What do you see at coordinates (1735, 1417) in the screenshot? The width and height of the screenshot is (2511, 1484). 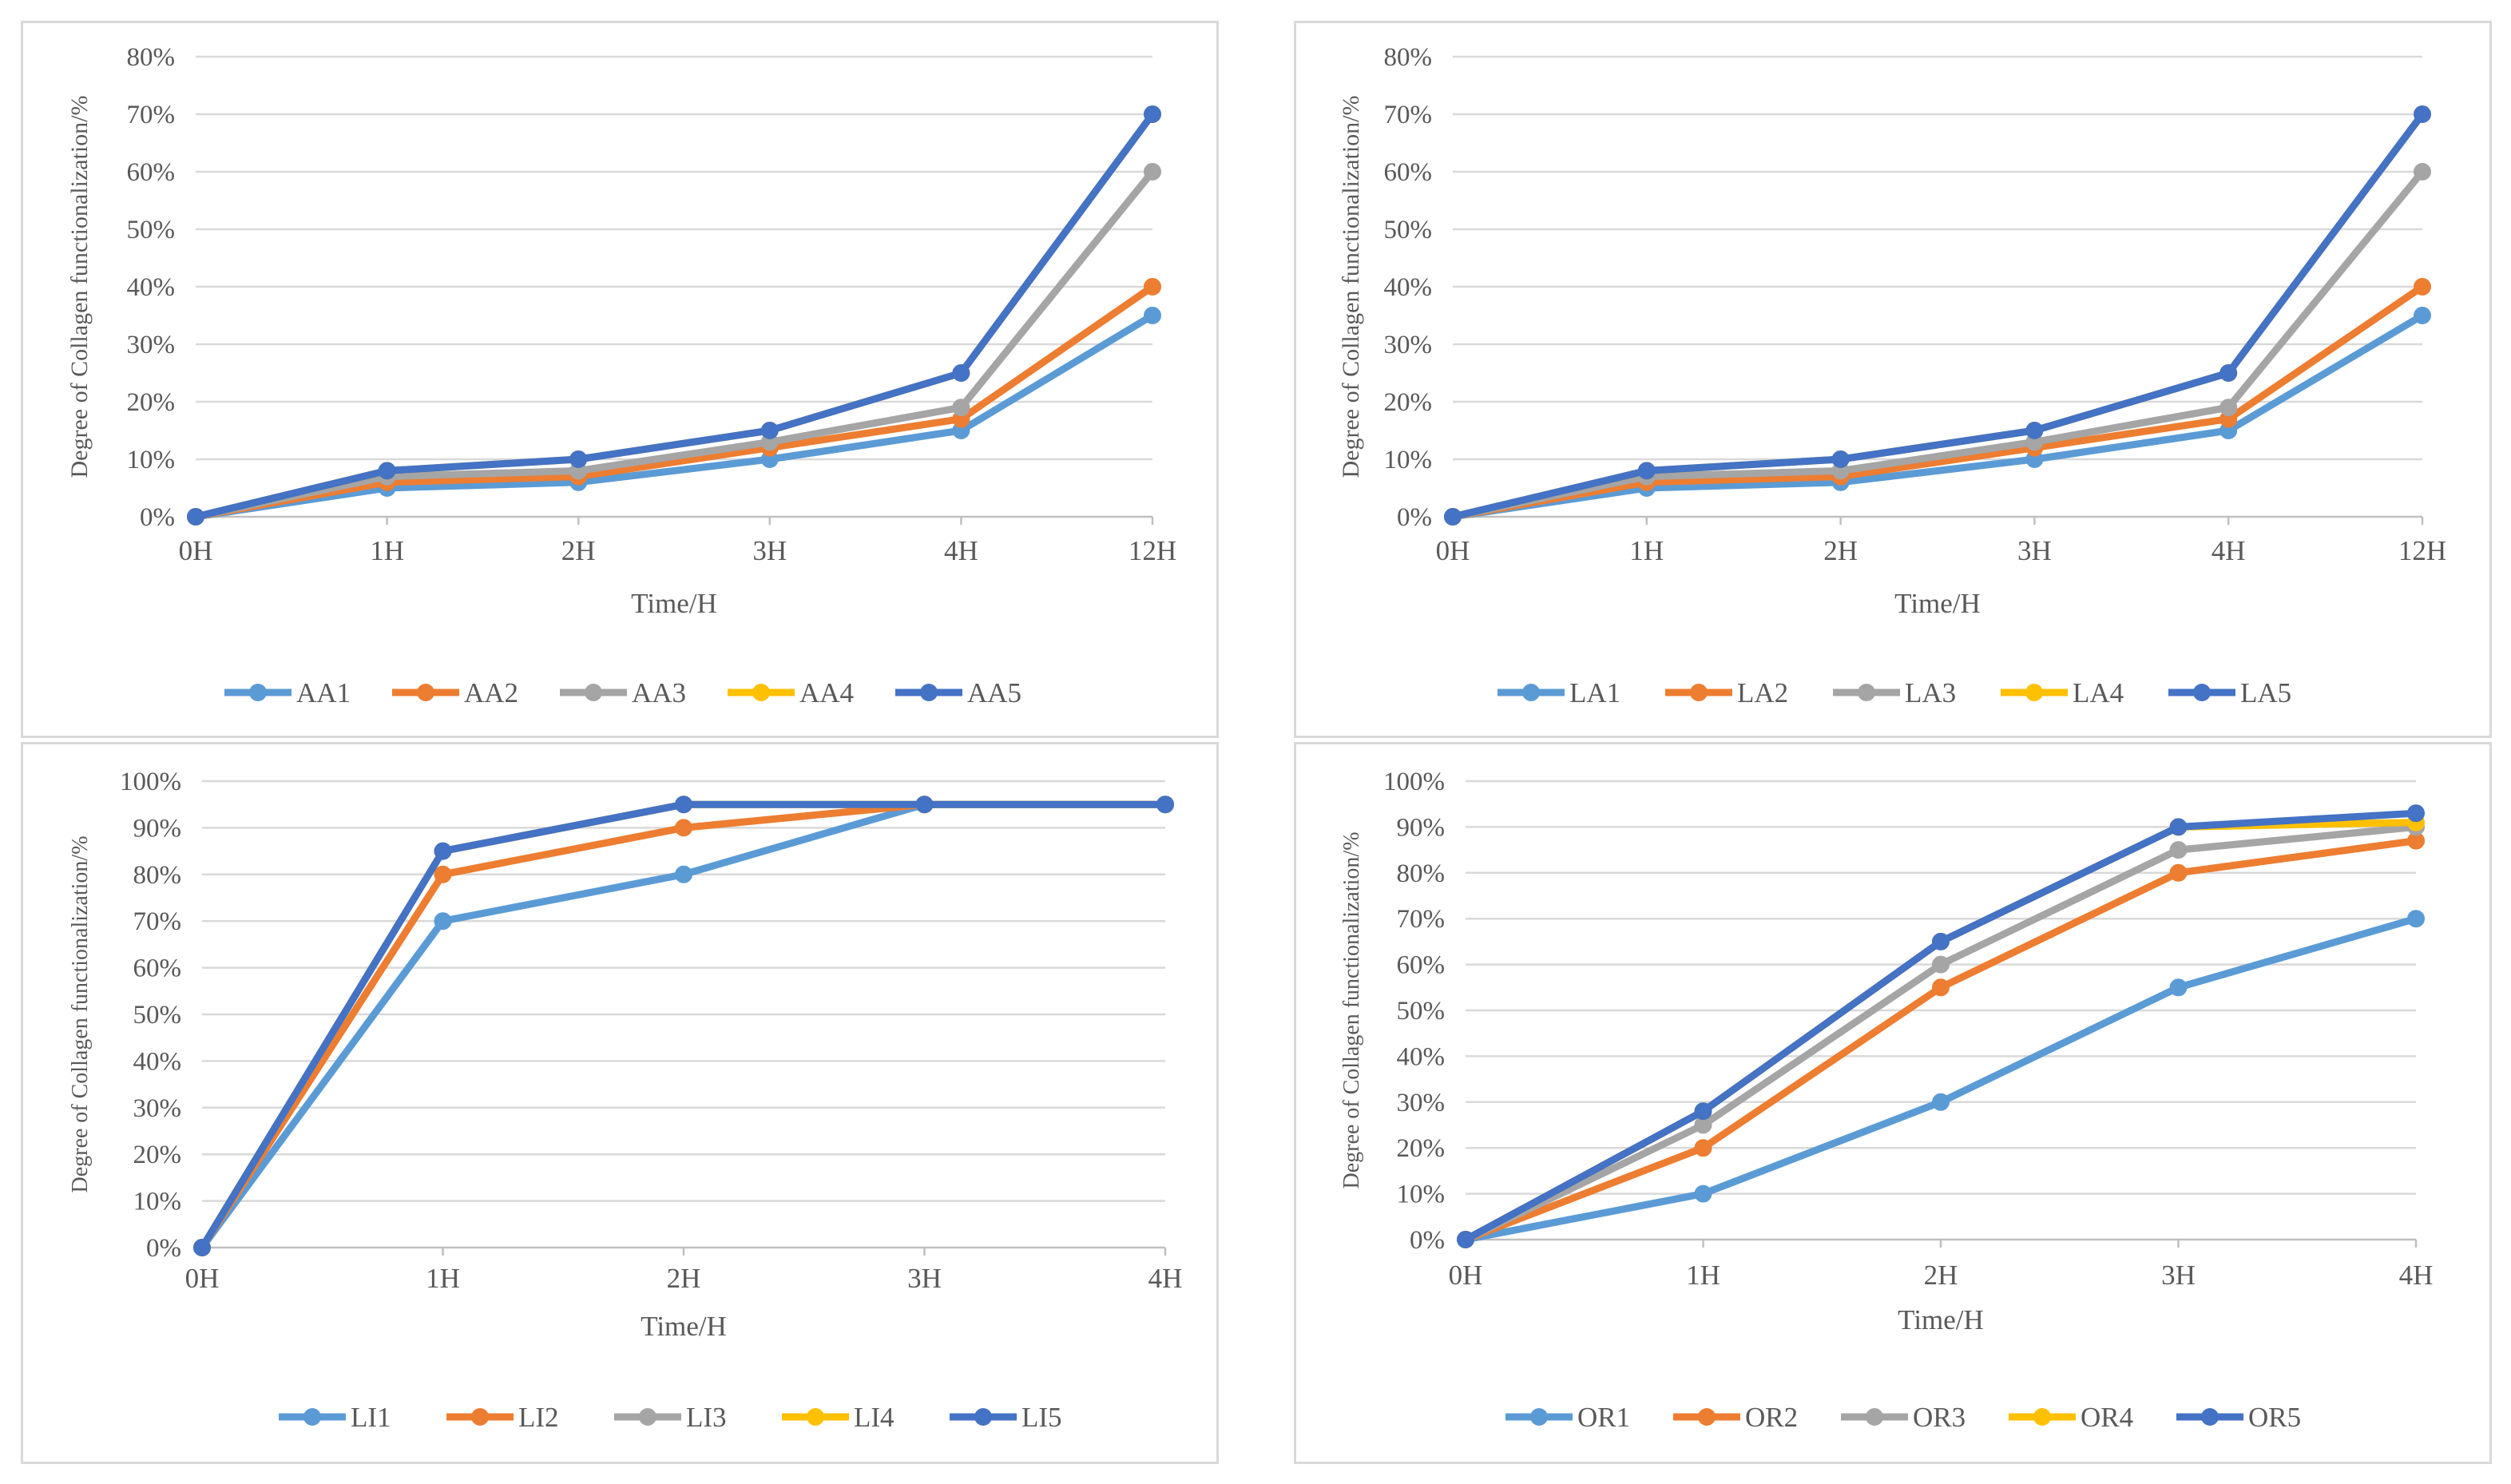 I see `legend-item: OR2` at bounding box center [1735, 1417].